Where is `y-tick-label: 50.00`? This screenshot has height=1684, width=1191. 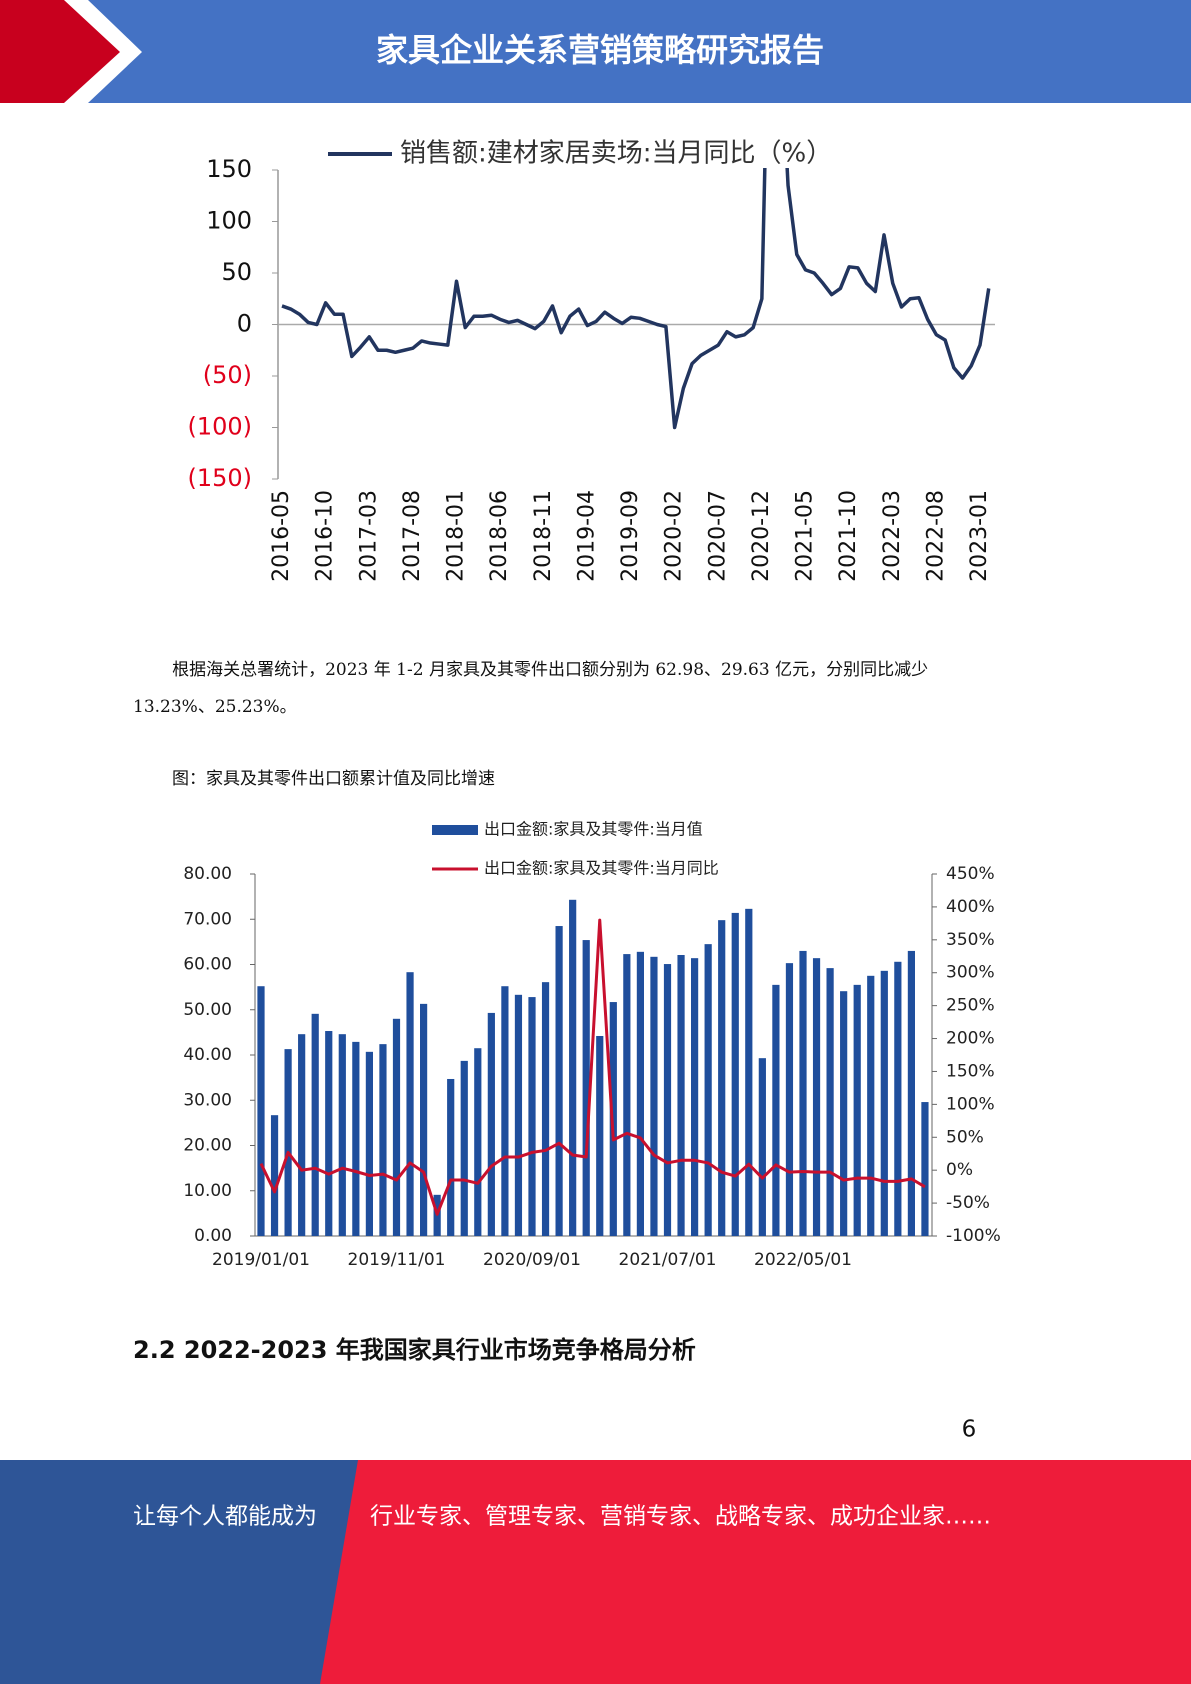 y-tick-label: 50.00 is located at coordinates (207, 1010).